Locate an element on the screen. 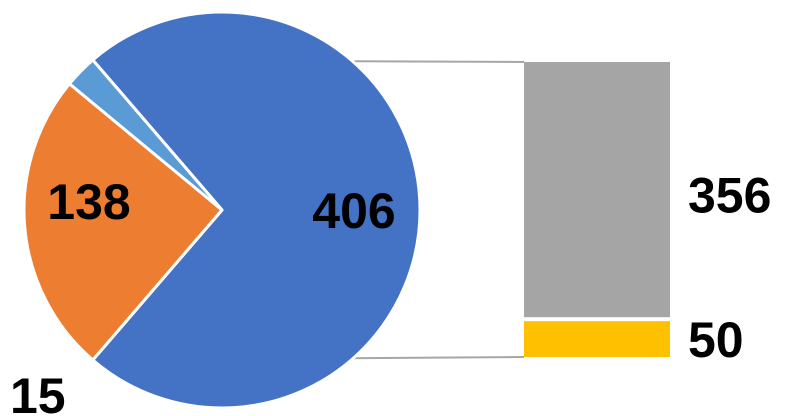 This screenshot has width=789, height=416. bar-segment-label-50: 50 is located at coordinates (716, 340).